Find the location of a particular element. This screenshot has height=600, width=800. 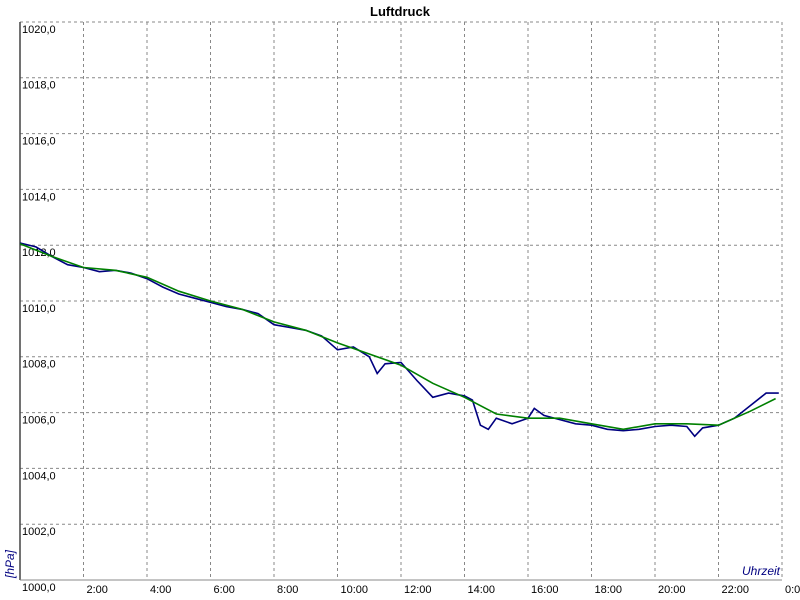

y-tick-label: 1006,0 is located at coordinates (39, 421).